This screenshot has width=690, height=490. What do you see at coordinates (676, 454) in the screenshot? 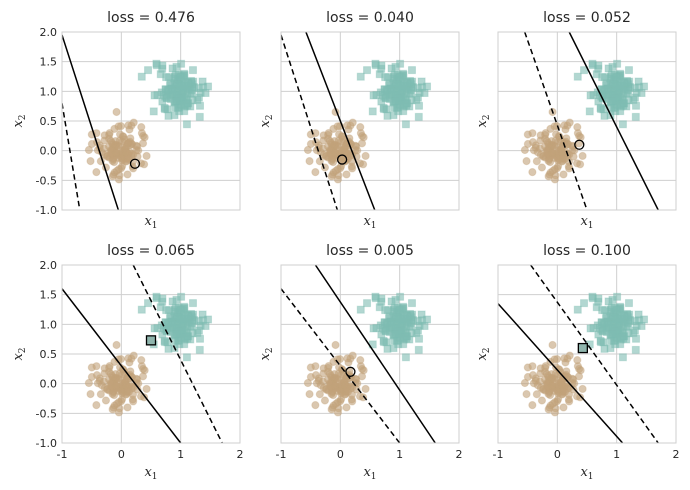
I see `x-tick-label: 2` at bounding box center [676, 454].